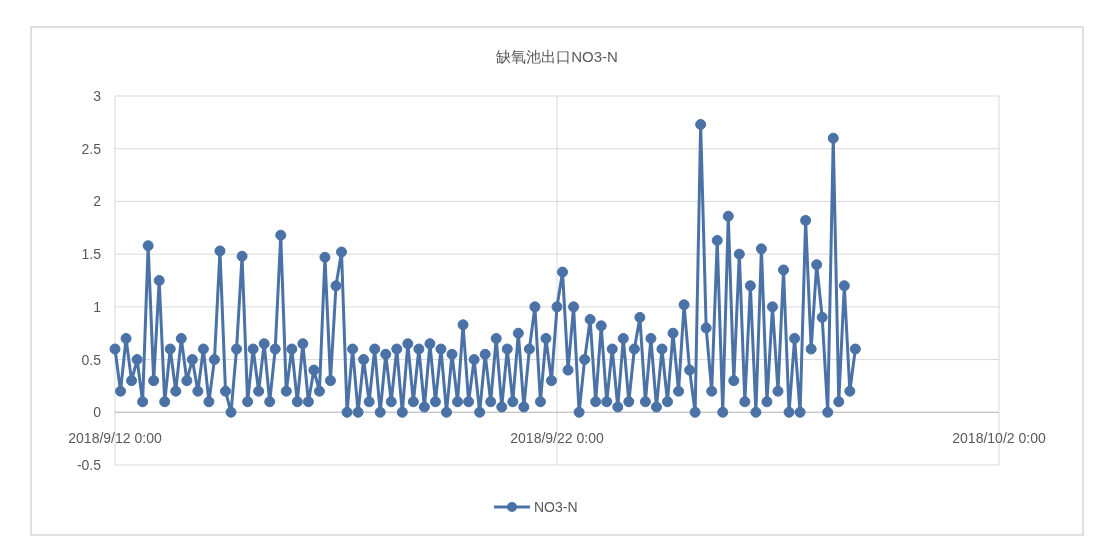 This screenshot has height=540, width=1099. I want to click on legend-label: NO3-N, so click(556, 507).